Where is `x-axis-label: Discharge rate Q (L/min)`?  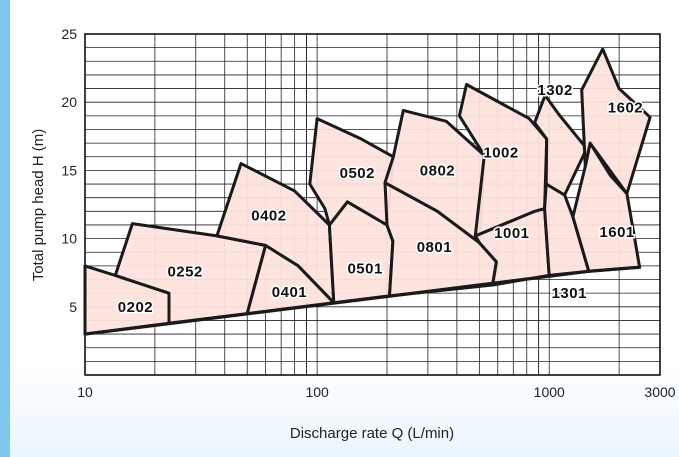
x-axis-label: Discharge rate Q (L/min) is located at coordinates (372, 433).